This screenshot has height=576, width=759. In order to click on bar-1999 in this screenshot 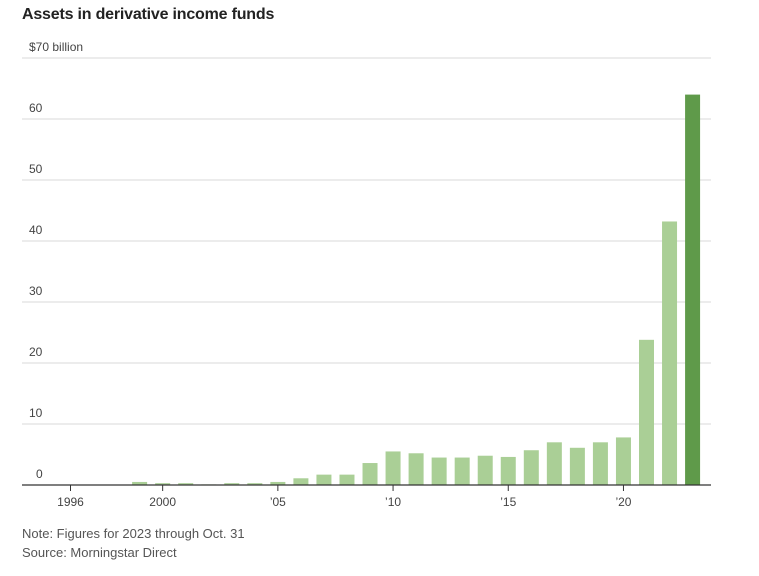, I will do `click(140, 483)`.